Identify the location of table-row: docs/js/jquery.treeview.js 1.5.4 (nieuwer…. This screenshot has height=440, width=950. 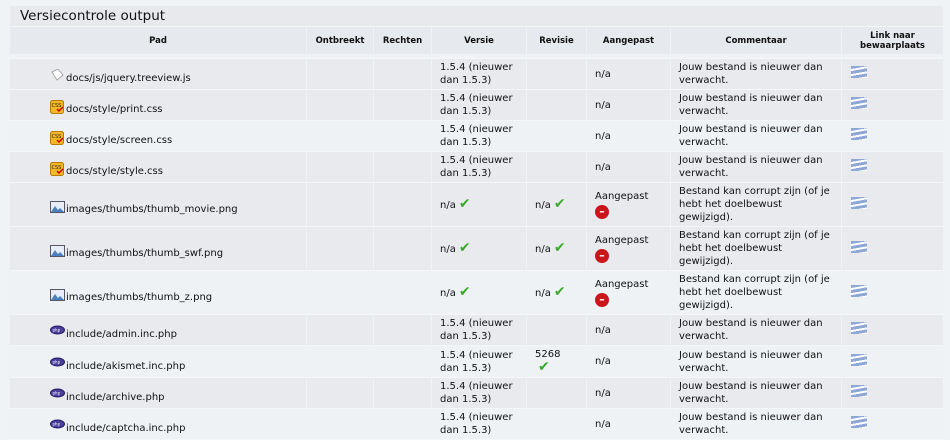
(476, 74).